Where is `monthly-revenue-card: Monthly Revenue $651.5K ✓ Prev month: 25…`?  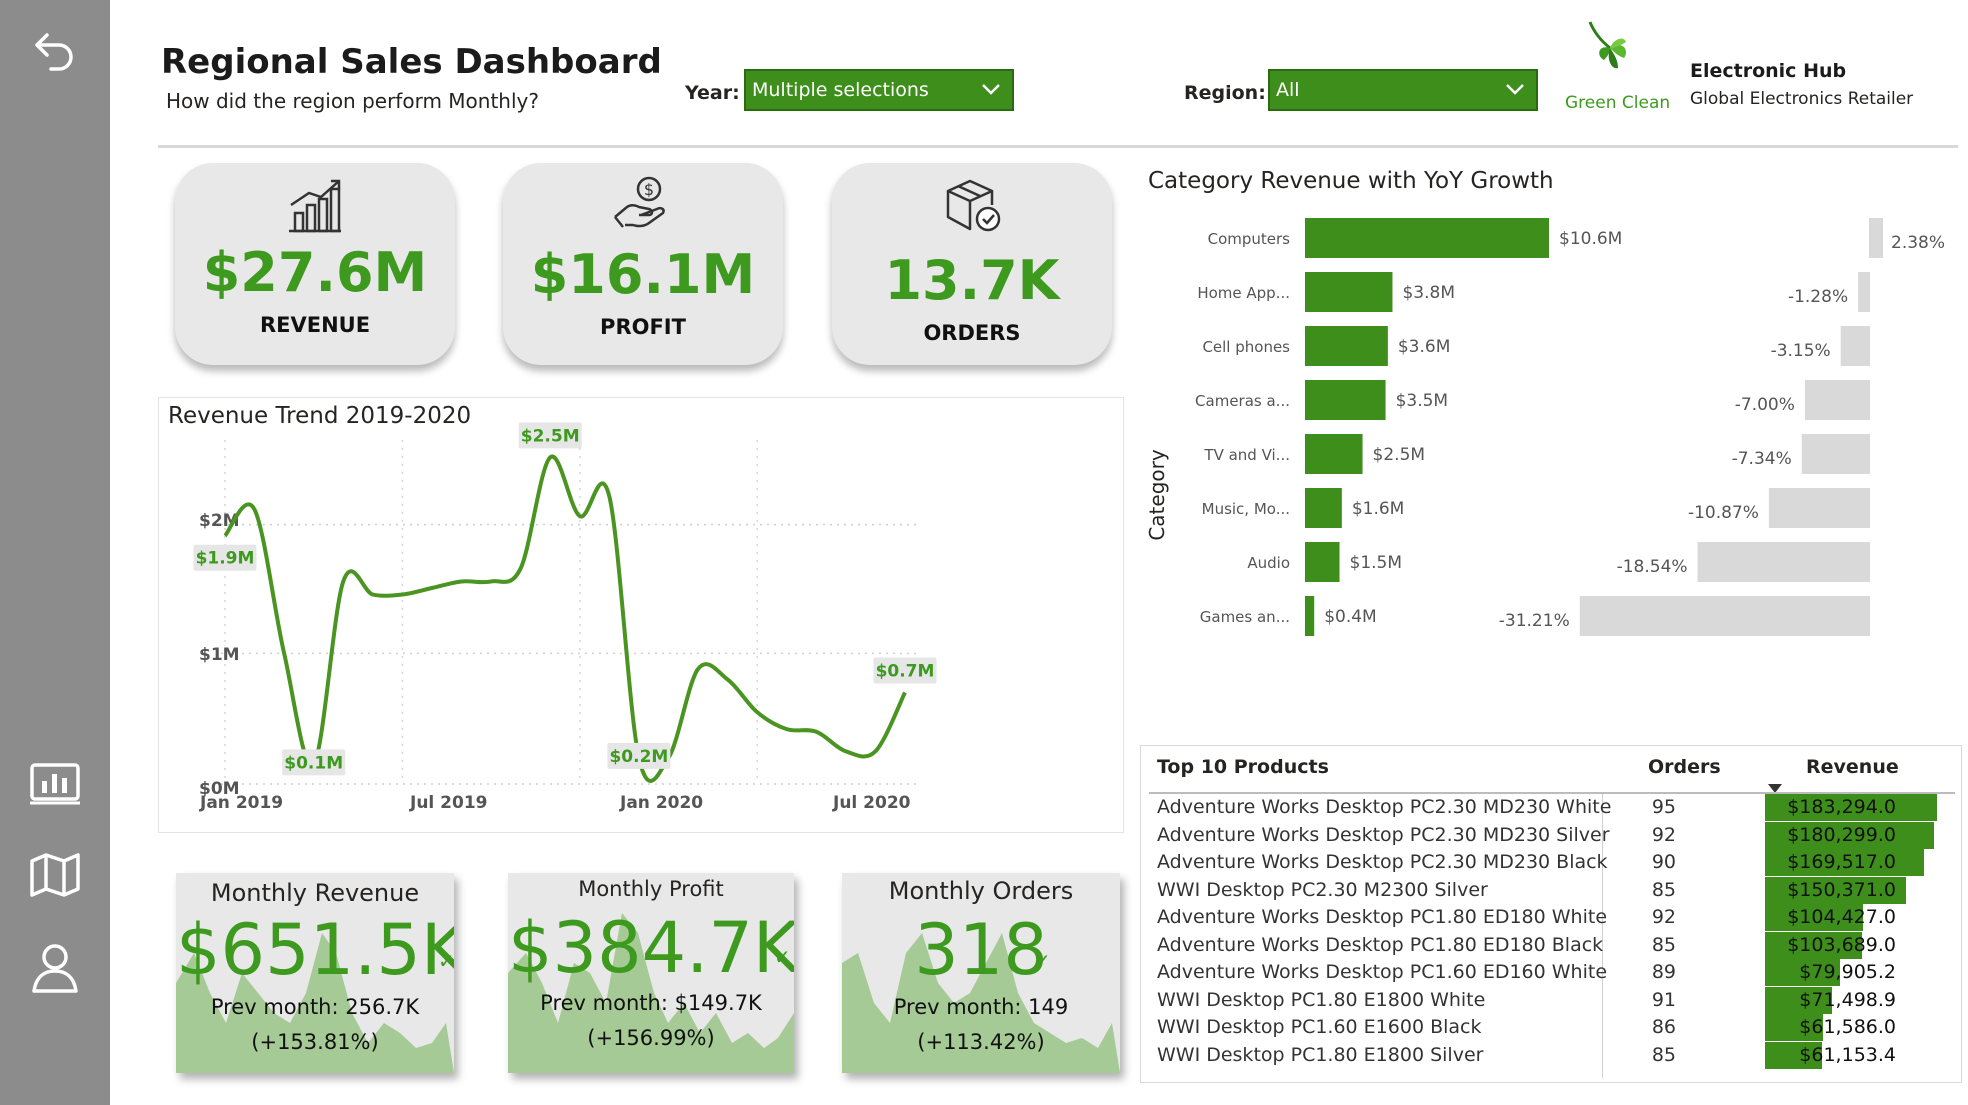 monthly-revenue-card: Monthly Revenue $651.5K ✓ Prev month: 25… is located at coordinates (315, 973).